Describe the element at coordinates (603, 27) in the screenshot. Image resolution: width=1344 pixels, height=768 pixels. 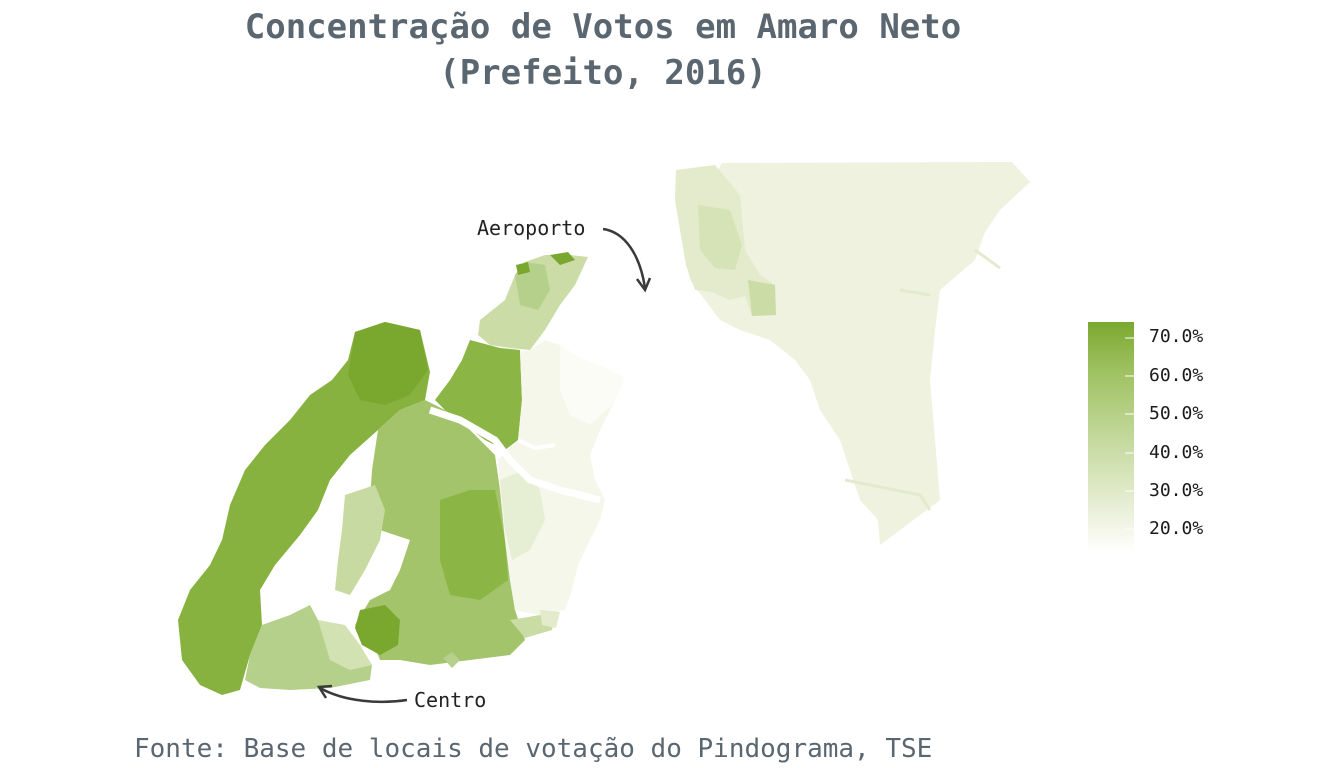
I see `map-title-line1: Concentração de Votos em Amaro Neto` at that location.